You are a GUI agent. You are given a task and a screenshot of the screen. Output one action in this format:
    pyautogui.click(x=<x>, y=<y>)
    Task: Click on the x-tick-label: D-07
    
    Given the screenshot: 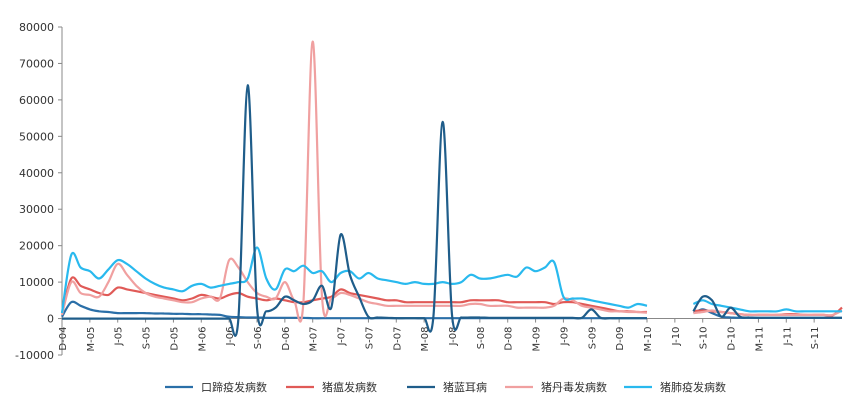 What is the action you would take?
    pyautogui.click(x=397, y=339)
    